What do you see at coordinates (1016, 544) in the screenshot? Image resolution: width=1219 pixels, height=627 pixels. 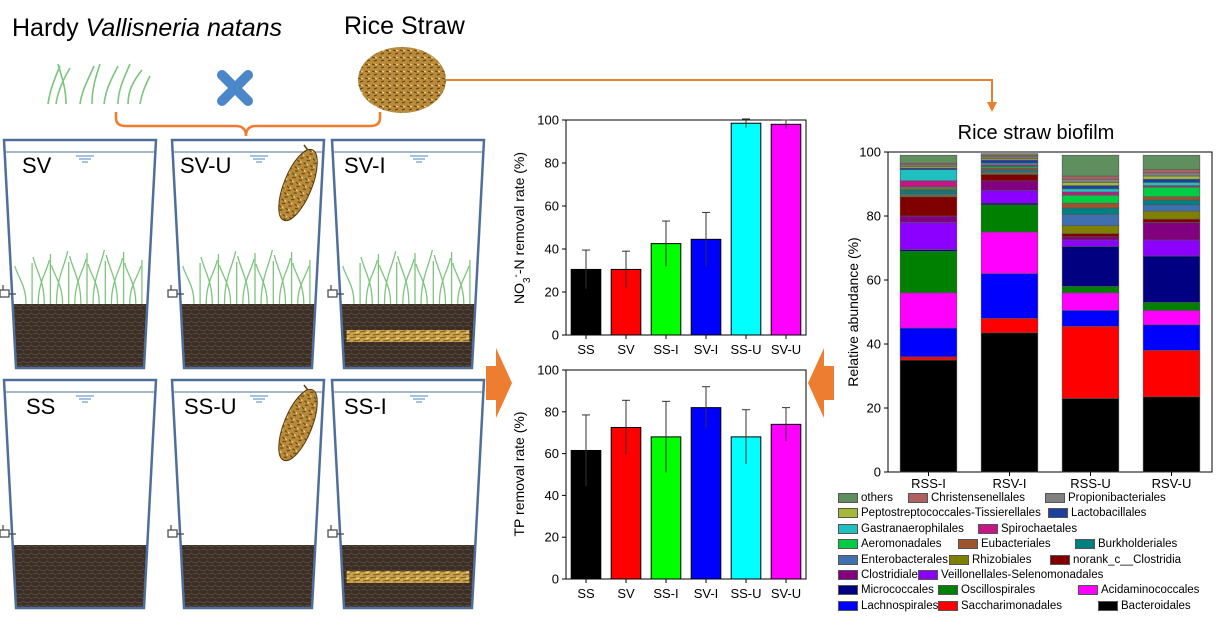 I see `legend-label: Eubacteriales` at bounding box center [1016, 544].